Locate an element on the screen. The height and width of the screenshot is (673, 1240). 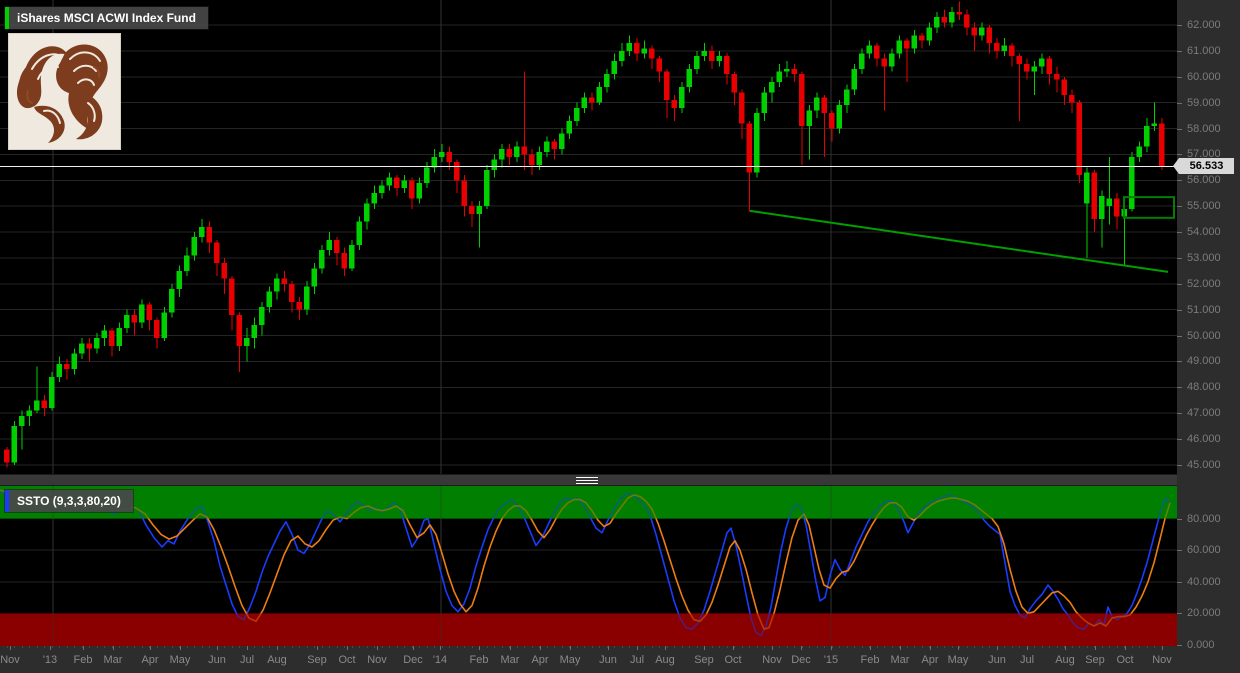
support-box is located at coordinates (1149, 207).